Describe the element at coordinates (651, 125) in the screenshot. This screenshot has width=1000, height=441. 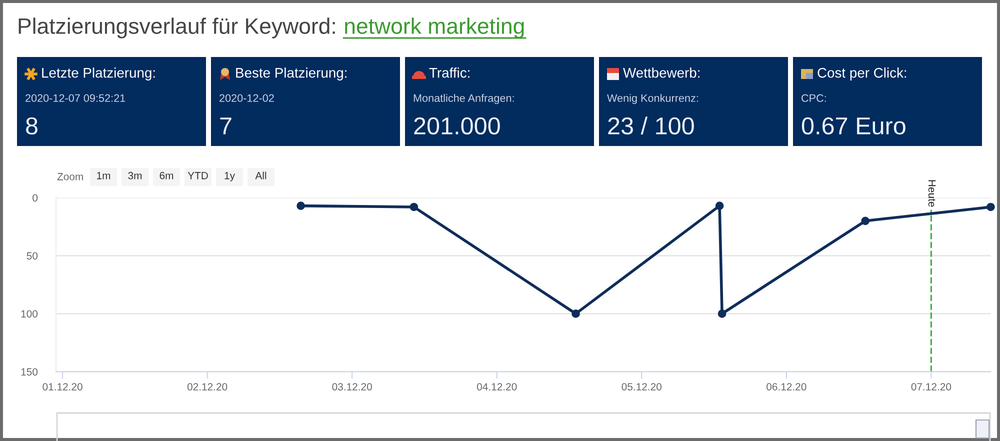
I see `text: 23 / 100` at that location.